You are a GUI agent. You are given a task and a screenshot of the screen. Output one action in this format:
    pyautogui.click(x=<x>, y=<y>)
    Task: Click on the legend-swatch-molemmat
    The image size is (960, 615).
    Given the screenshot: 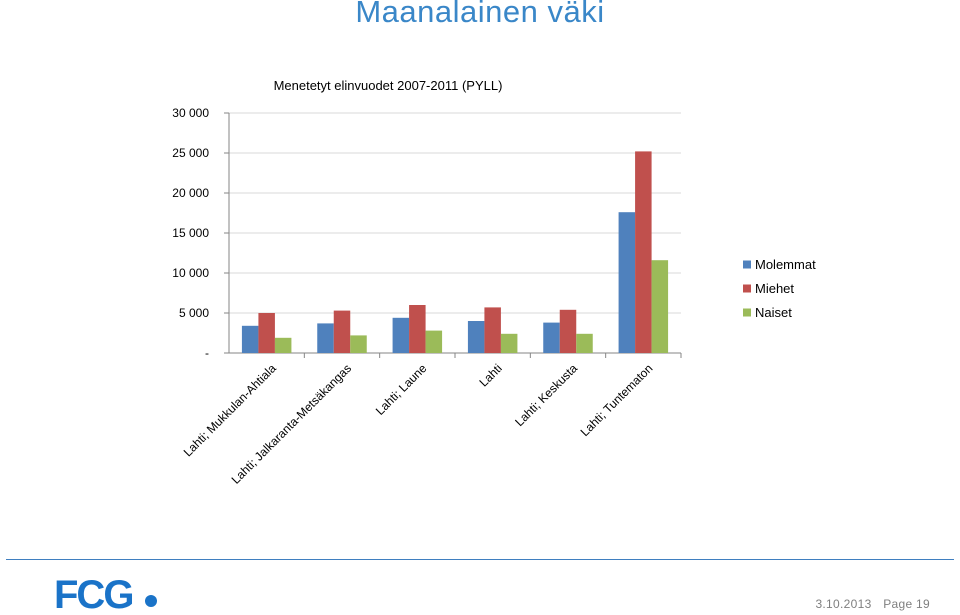 What is the action you would take?
    pyautogui.click(x=747, y=264)
    